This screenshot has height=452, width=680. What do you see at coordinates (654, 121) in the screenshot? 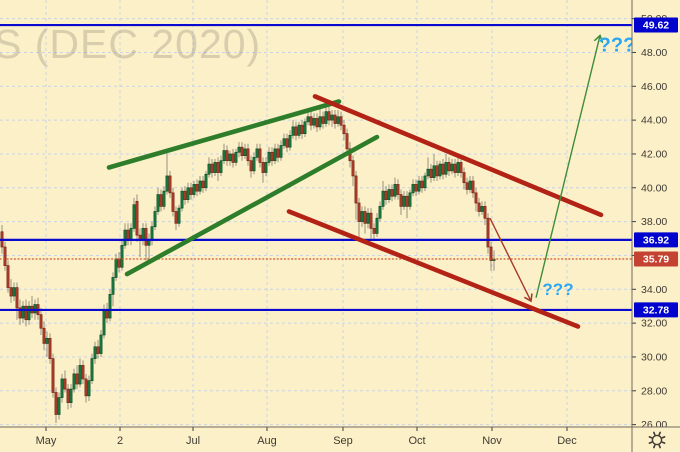
I see `y-axis-label: 44.00` at bounding box center [654, 121].